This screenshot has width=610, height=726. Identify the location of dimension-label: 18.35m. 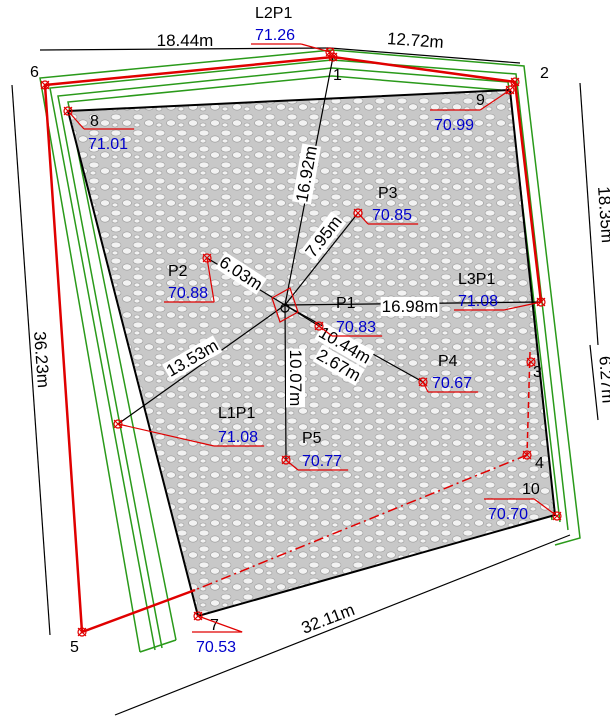
(602, 215).